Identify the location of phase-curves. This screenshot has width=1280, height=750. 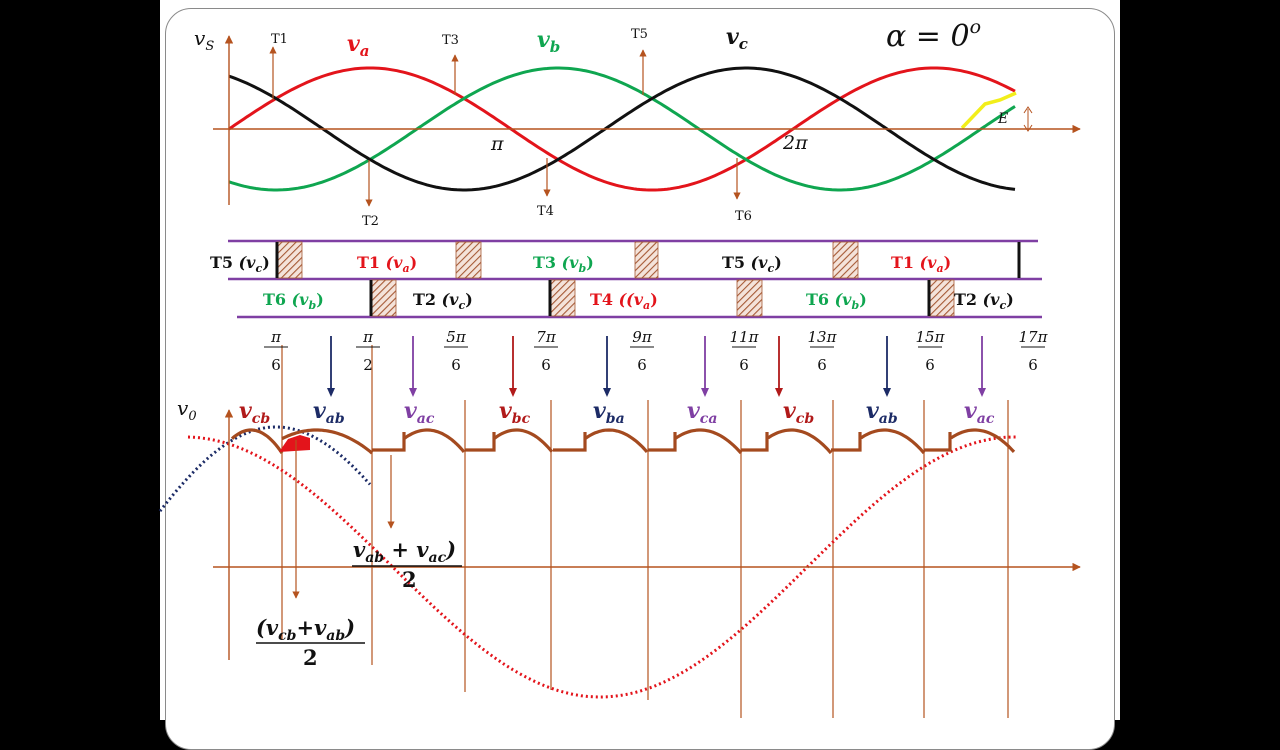
(622, 129).